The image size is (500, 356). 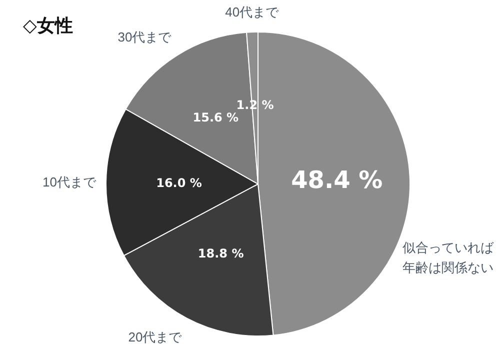 What do you see at coordinates (70, 182) in the screenshot?
I see `slice-label: 10代まで` at bounding box center [70, 182].